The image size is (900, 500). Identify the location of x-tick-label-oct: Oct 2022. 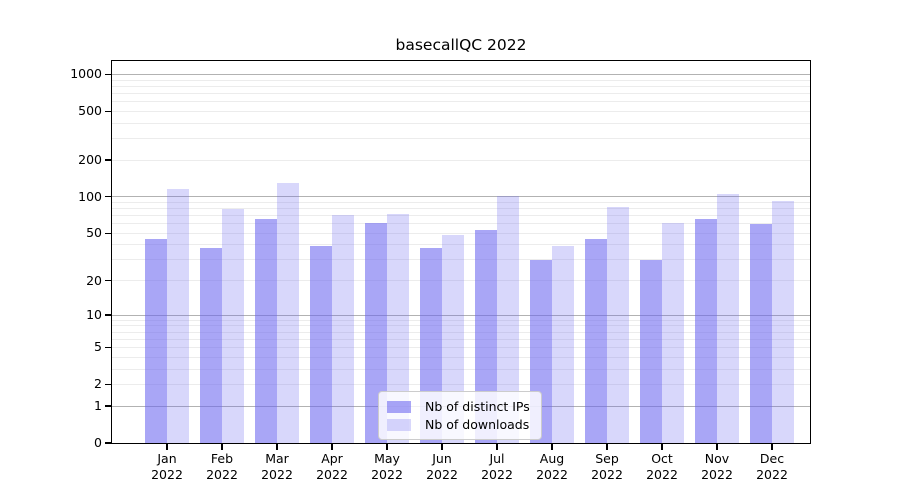
(662, 466).